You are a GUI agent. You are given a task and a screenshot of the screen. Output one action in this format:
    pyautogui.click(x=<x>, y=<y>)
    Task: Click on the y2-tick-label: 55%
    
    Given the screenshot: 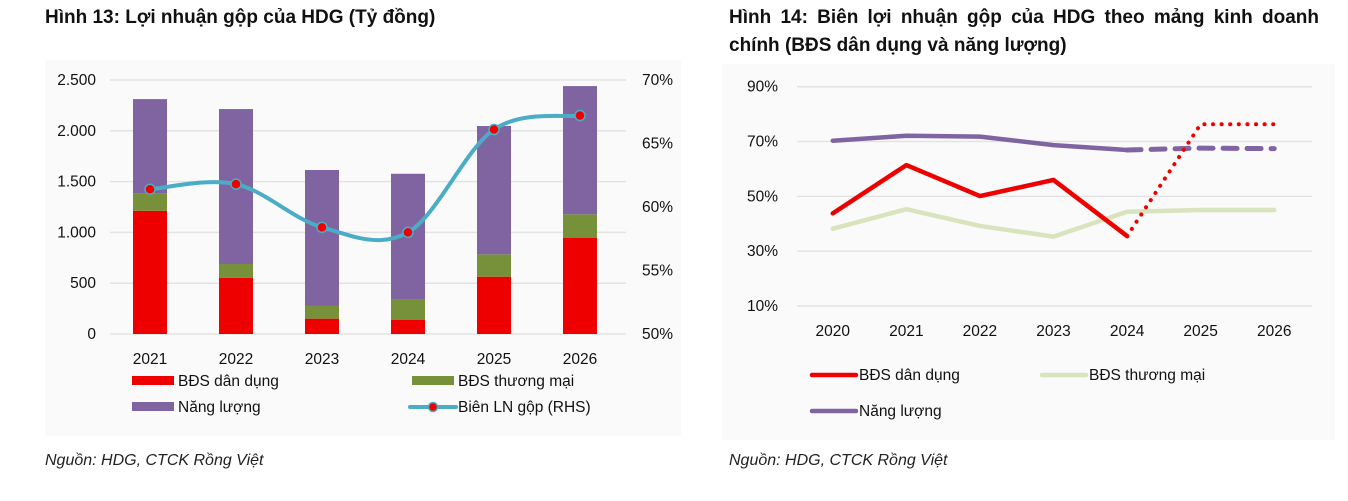 What is the action you would take?
    pyautogui.click(x=657, y=271)
    